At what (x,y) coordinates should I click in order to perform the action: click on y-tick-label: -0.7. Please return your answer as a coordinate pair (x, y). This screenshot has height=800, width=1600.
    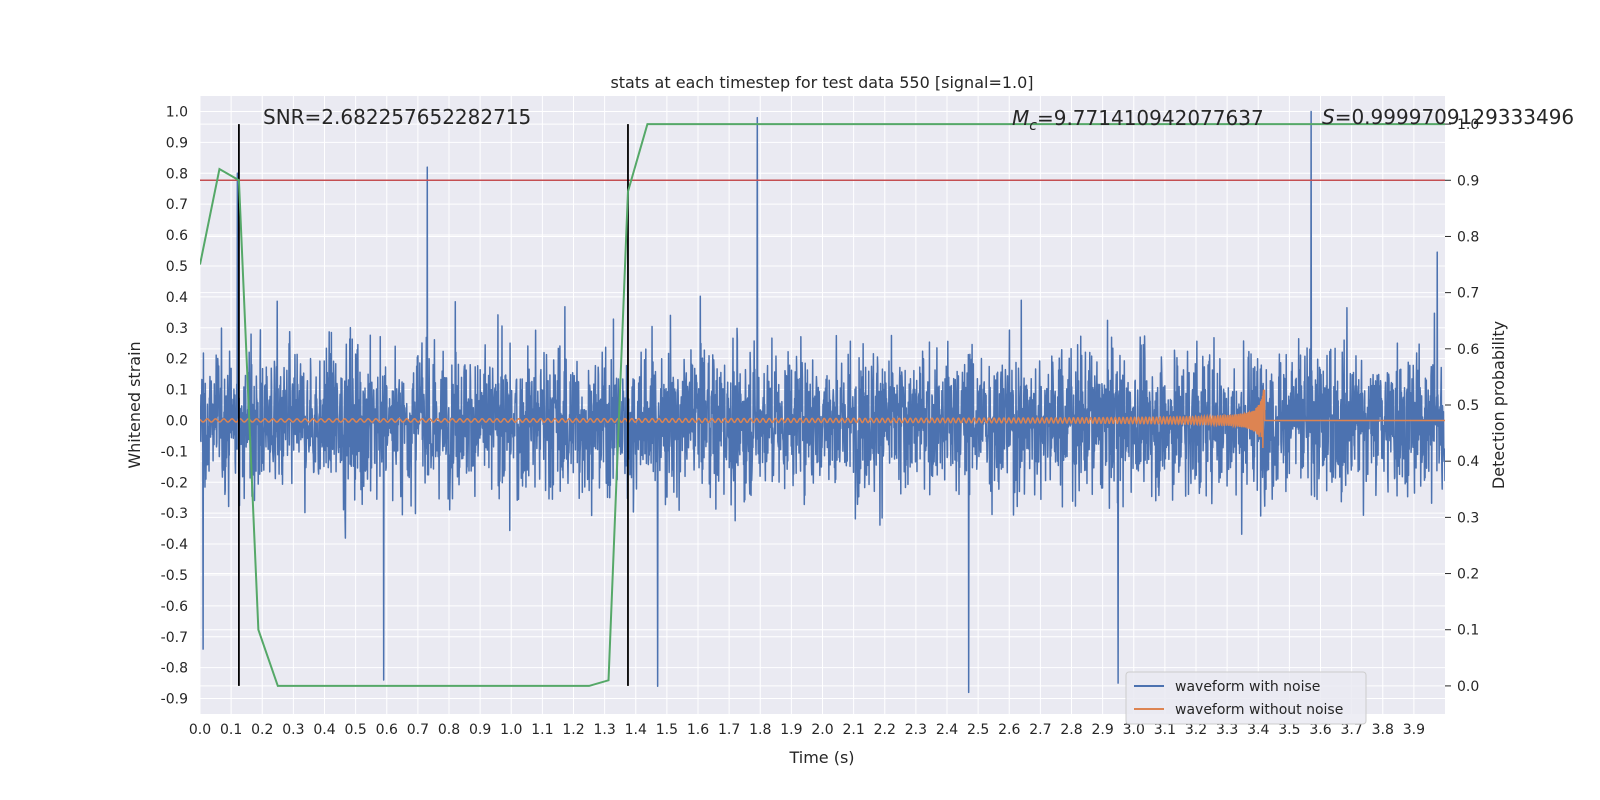
    Looking at the image, I should click on (174, 638).